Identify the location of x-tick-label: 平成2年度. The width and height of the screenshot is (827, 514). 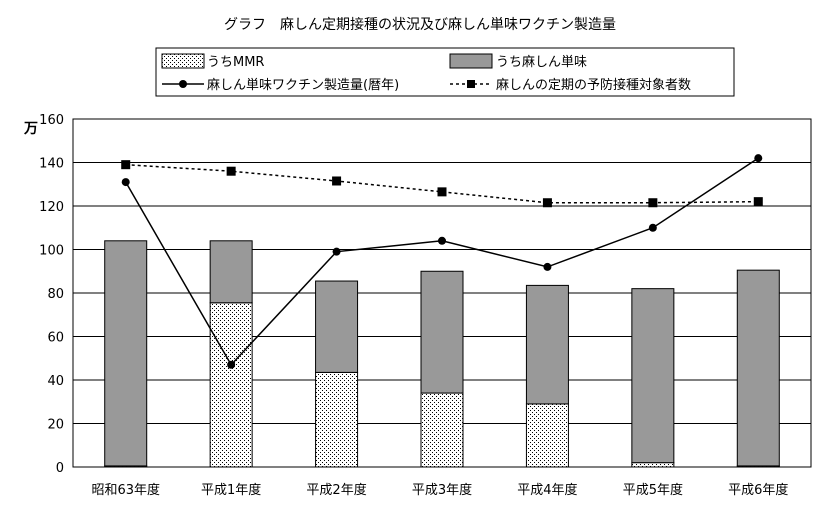
(336, 490).